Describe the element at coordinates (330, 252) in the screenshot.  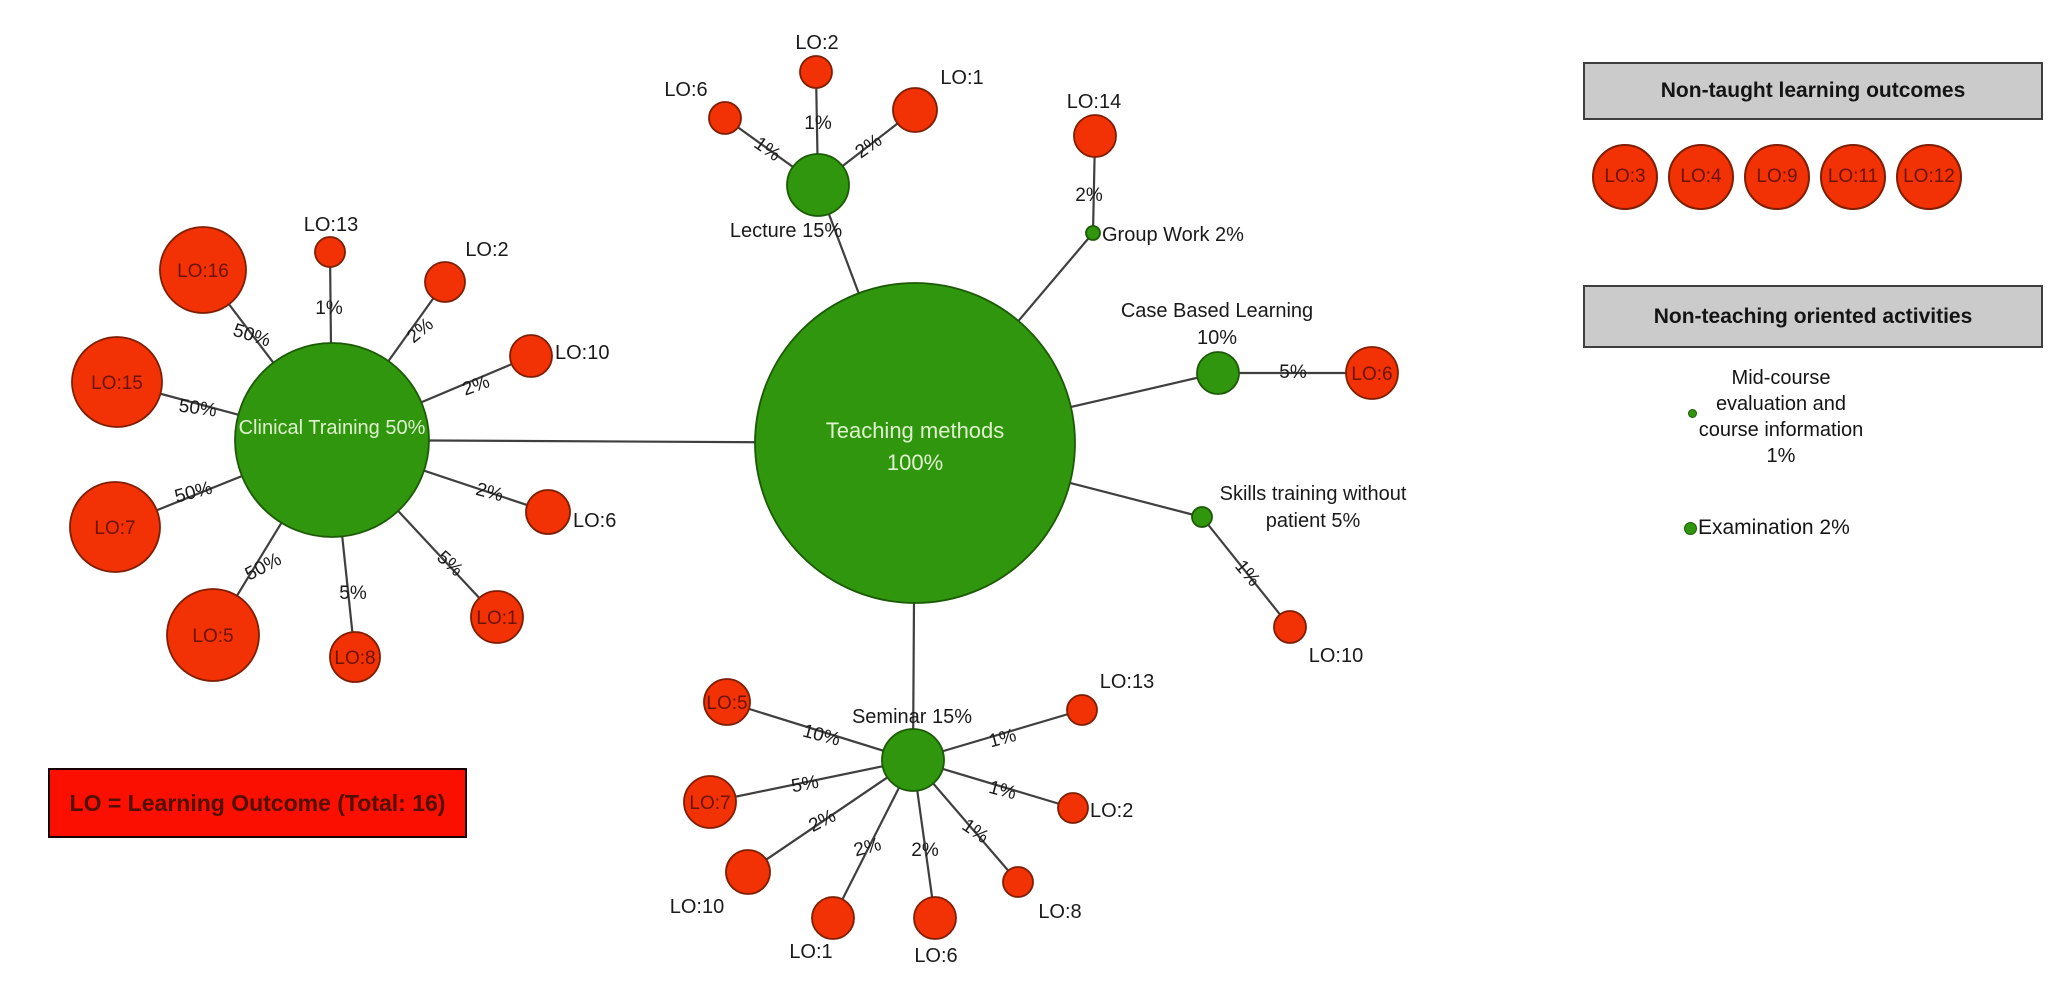
I see `node-clinical-lo13` at that location.